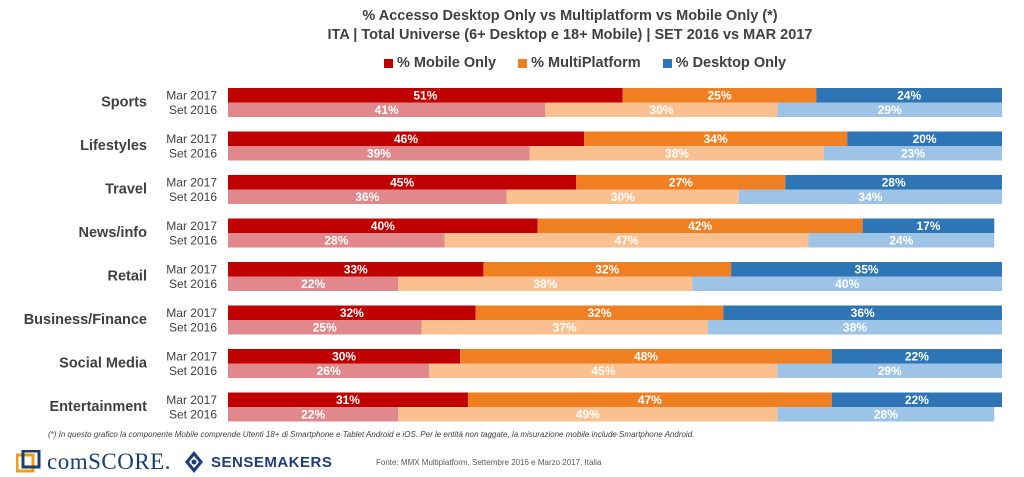 This screenshot has width=1024, height=477. I want to click on data-label-social-media-desktop-1: 29%, so click(890, 371).